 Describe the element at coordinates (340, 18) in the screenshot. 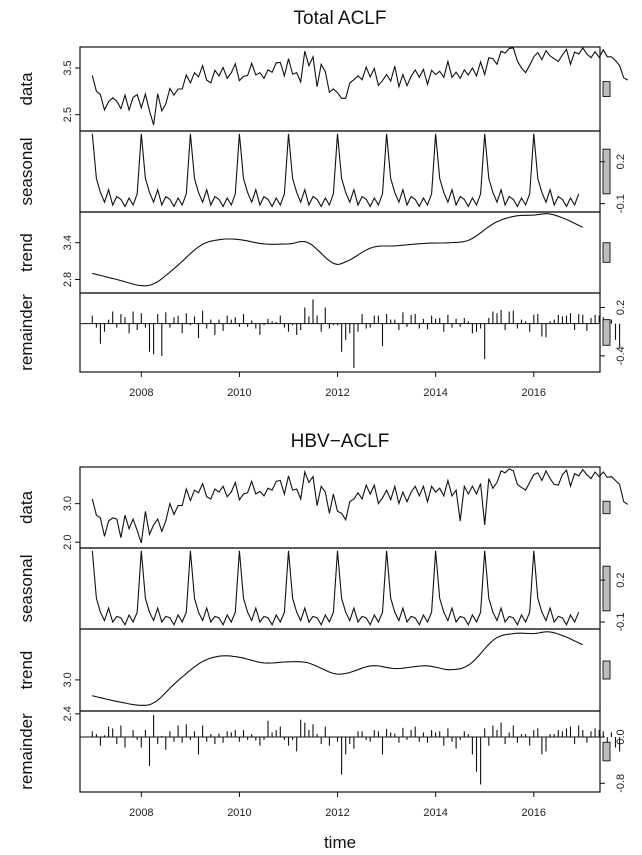

I see `chart-title: Total ACLF` at that location.